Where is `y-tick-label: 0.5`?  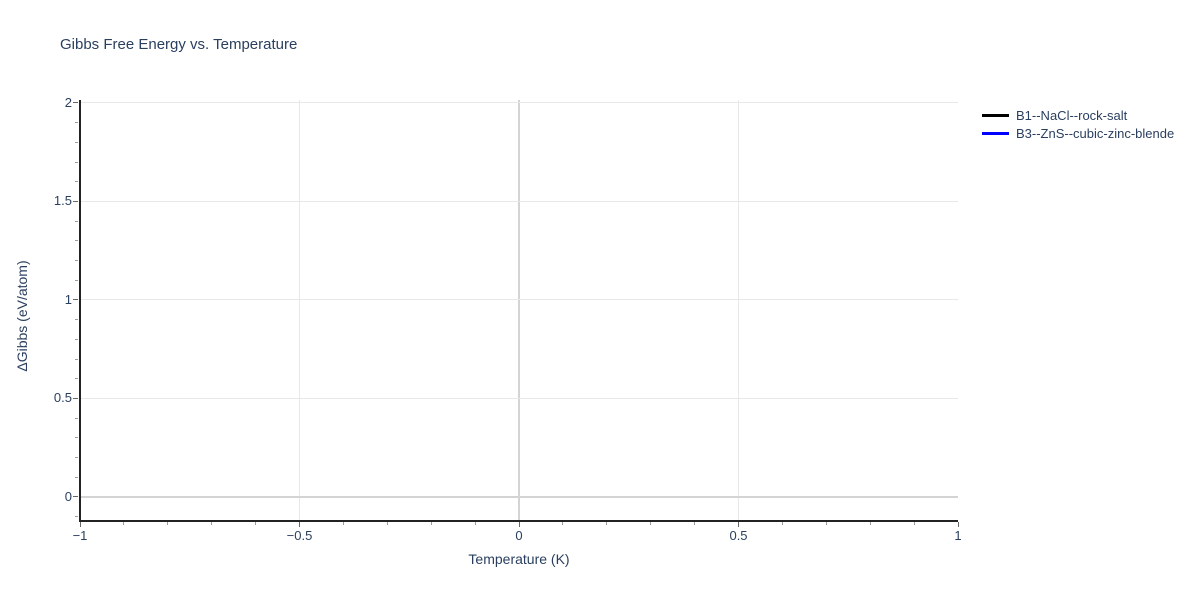 y-tick-label: 0.5 is located at coordinates (62, 398).